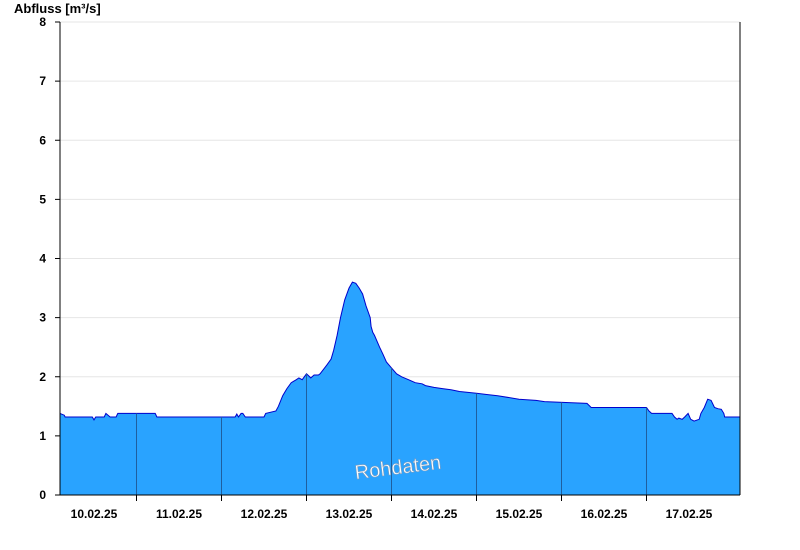 The image size is (800, 550). I want to click on x-tick-label: 15.02.25, so click(519, 514).